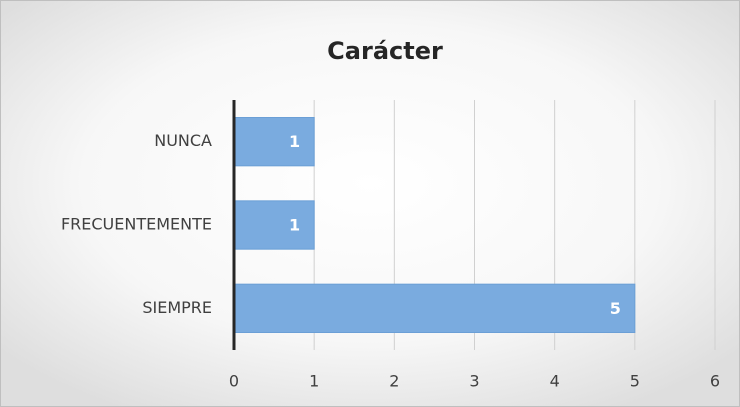 This screenshot has height=407, width=740. I want to click on x-tick-label: 2, so click(394, 381).